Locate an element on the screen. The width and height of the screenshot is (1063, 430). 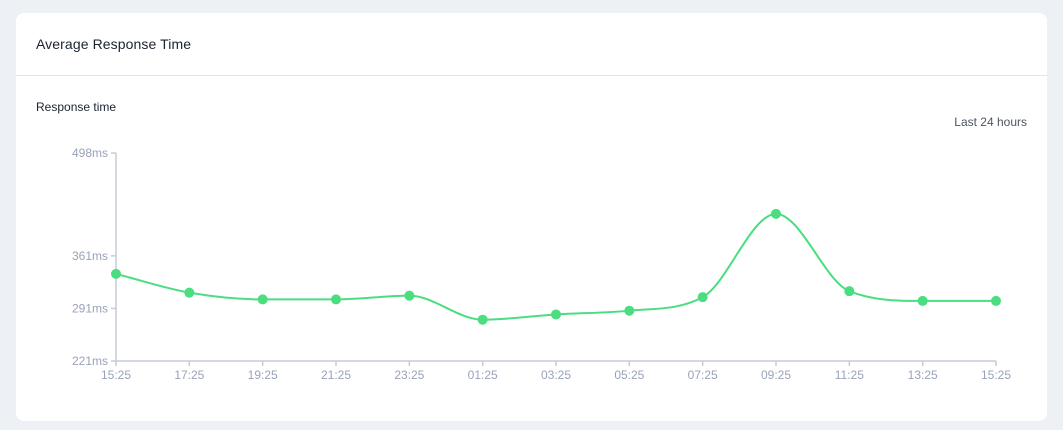
x-tick-label: 03:25 is located at coordinates (556, 375).